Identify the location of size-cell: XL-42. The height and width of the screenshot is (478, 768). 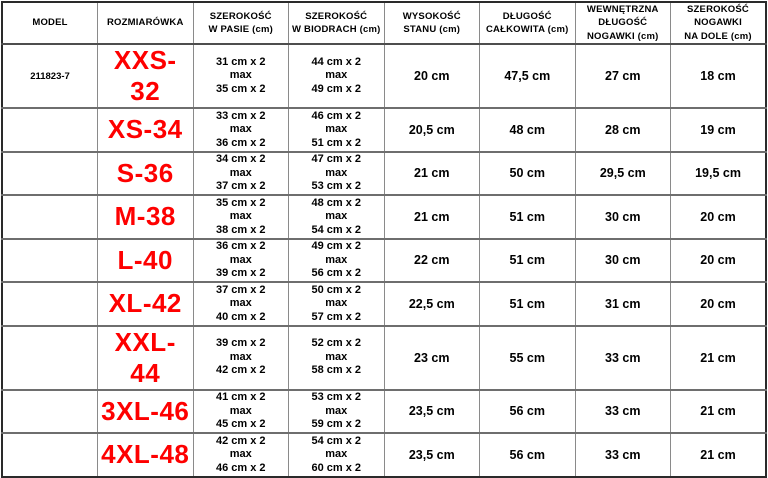
(145, 303).